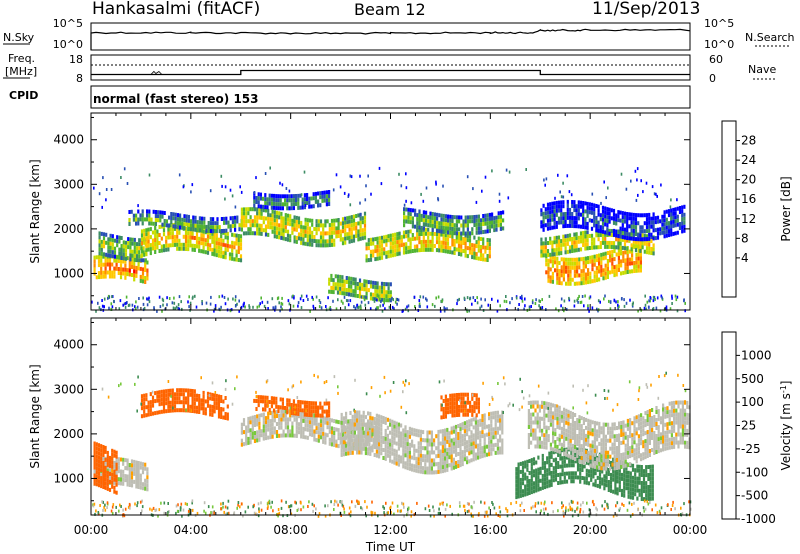 The height and width of the screenshot is (554, 800). I want to click on power-colorbar-label: 16, so click(748, 199).